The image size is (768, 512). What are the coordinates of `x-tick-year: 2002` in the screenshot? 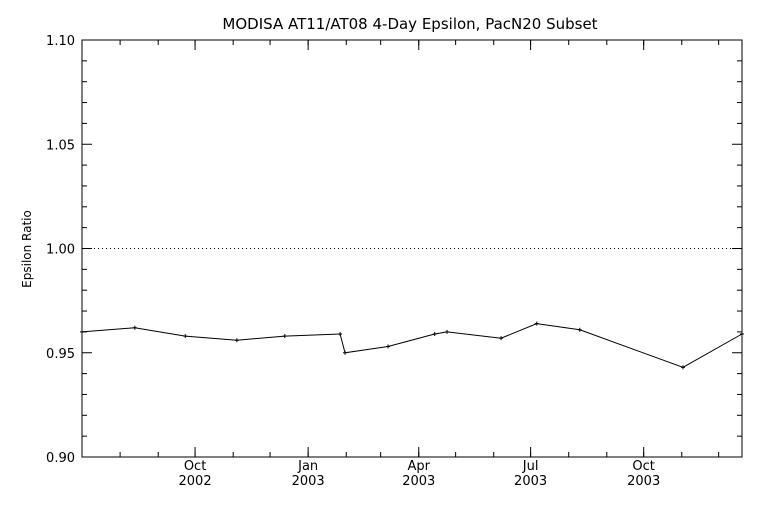 It's located at (195, 481).